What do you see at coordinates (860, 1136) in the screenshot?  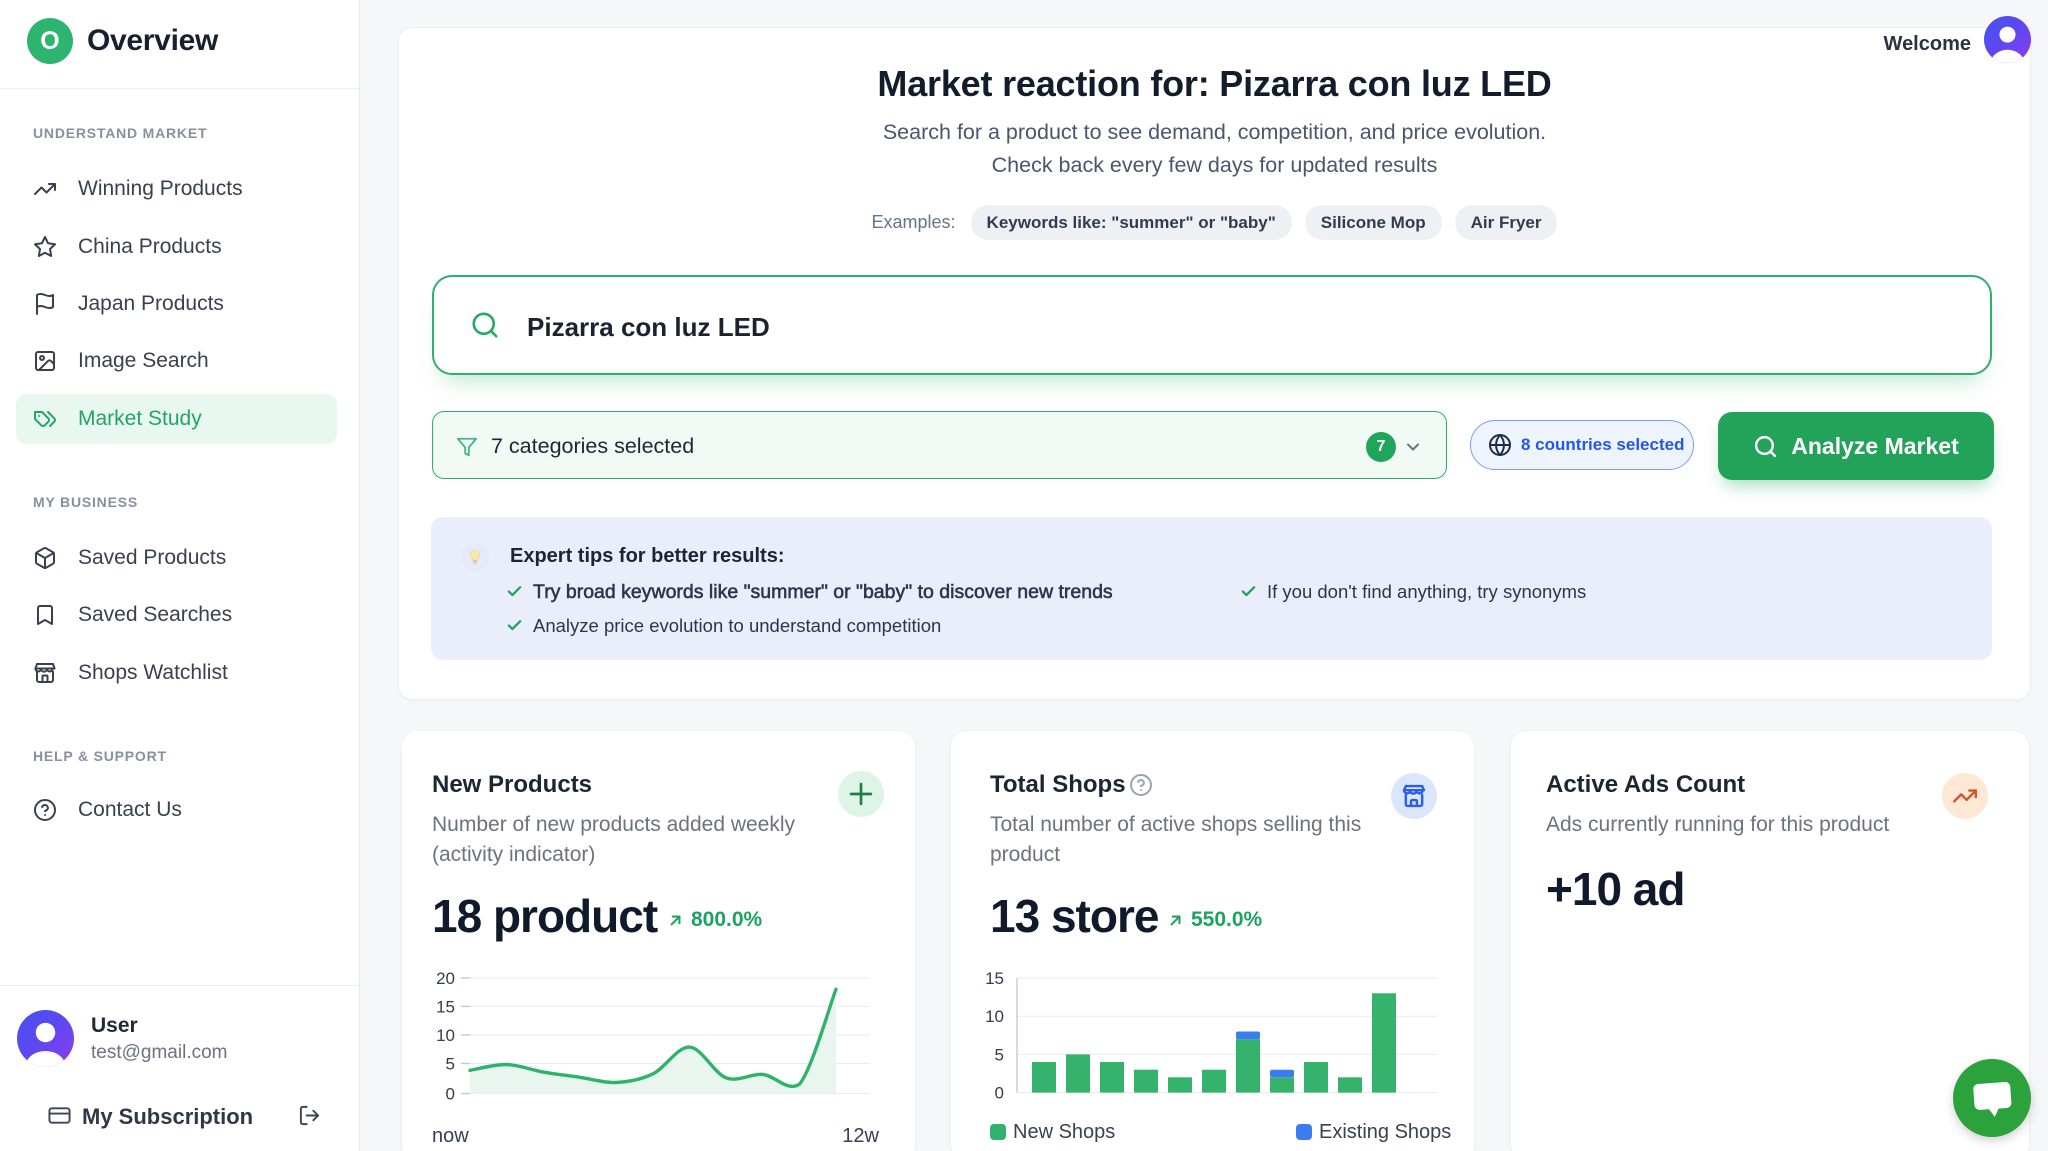 I see `svg-text: 12w` at bounding box center [860, 1136].